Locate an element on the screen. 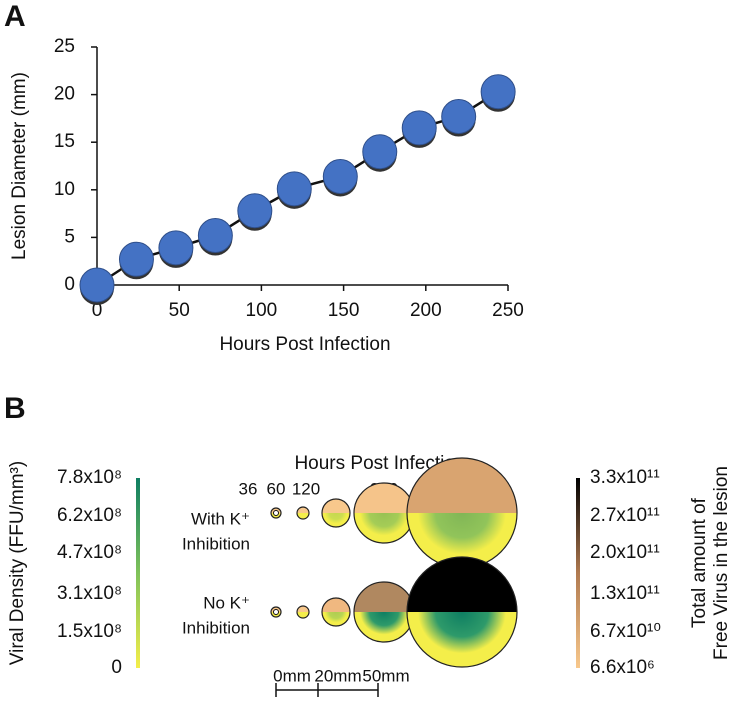  colorbar-tick-label: 3.1x10⁸ is located at coordinates (89, 593).